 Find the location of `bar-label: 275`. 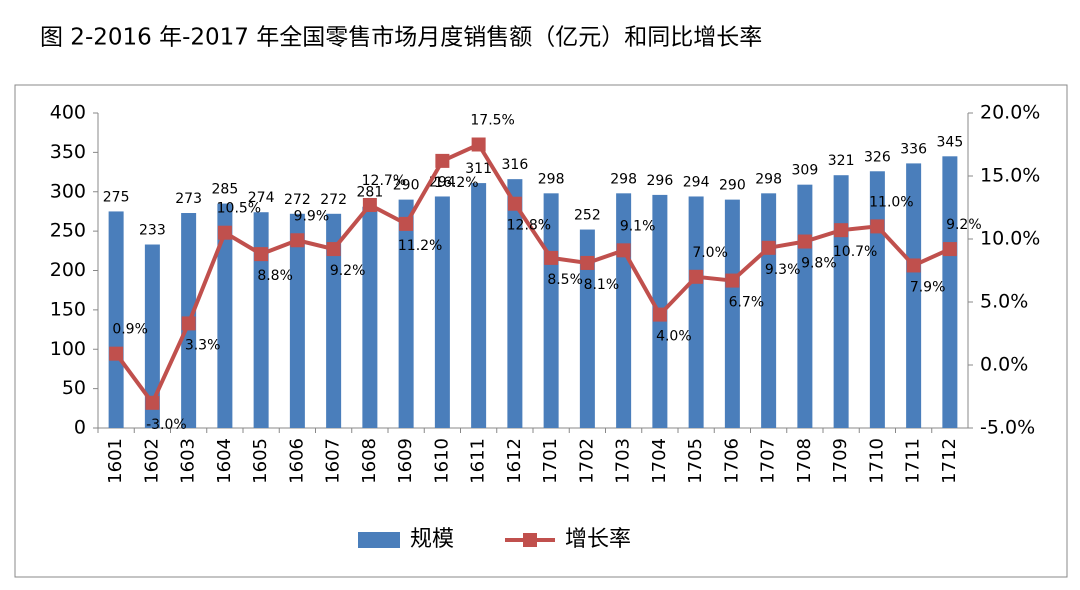

bar-label: 275 is located at coordinates (116, 197).